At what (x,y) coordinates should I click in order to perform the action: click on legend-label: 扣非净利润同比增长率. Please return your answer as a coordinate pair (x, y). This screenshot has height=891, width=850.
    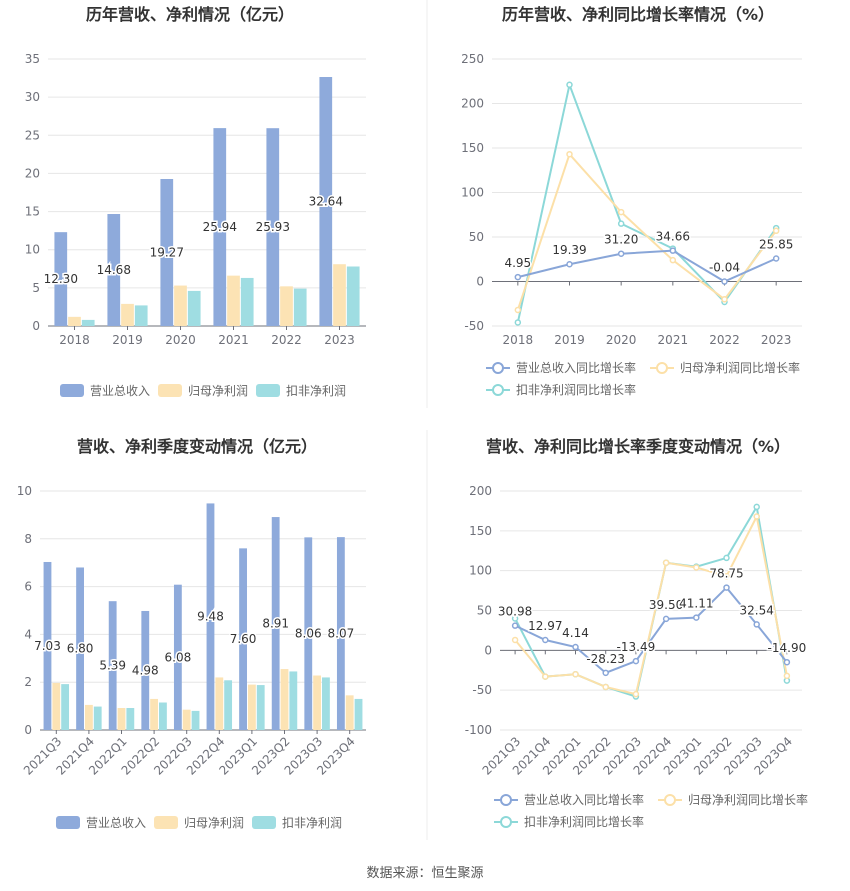
    Looking at the image, I should click on (584, 821).